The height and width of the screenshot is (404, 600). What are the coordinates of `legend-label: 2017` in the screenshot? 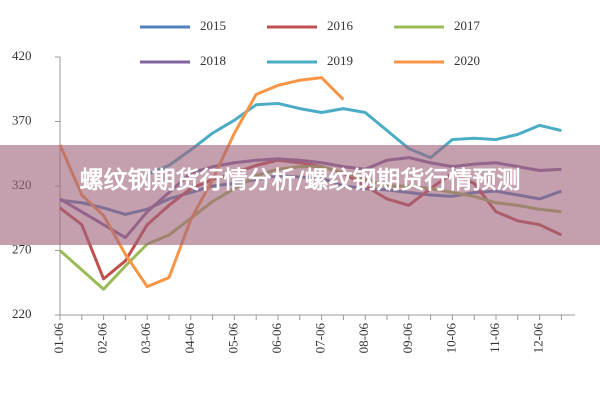 It's located at (467, 25).